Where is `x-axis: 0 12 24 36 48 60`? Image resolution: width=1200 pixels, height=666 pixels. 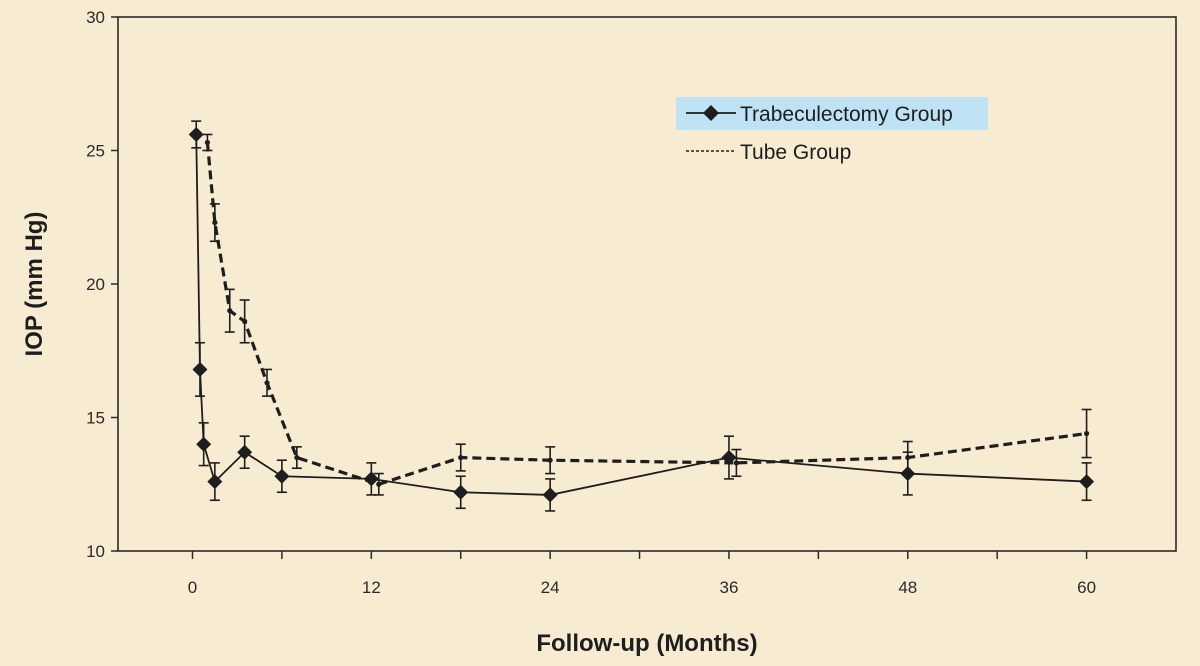 x-axis: 0 12 24 36 48 60 is located at coordinates (642, 574).